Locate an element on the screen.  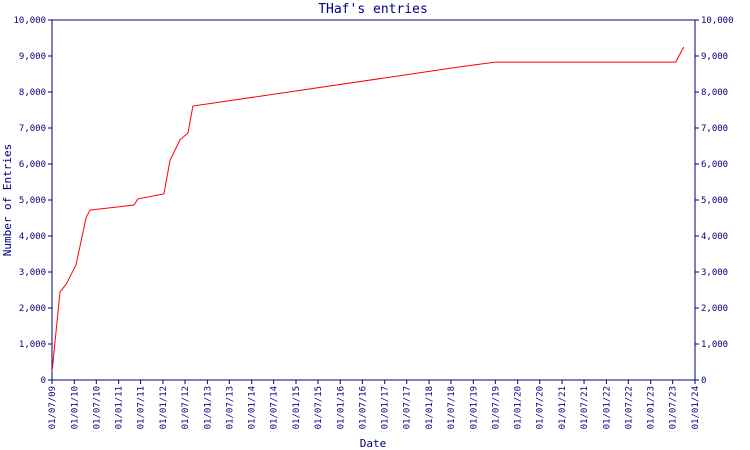
y2-tick-label: 0 is located at coordinates (703, 381).